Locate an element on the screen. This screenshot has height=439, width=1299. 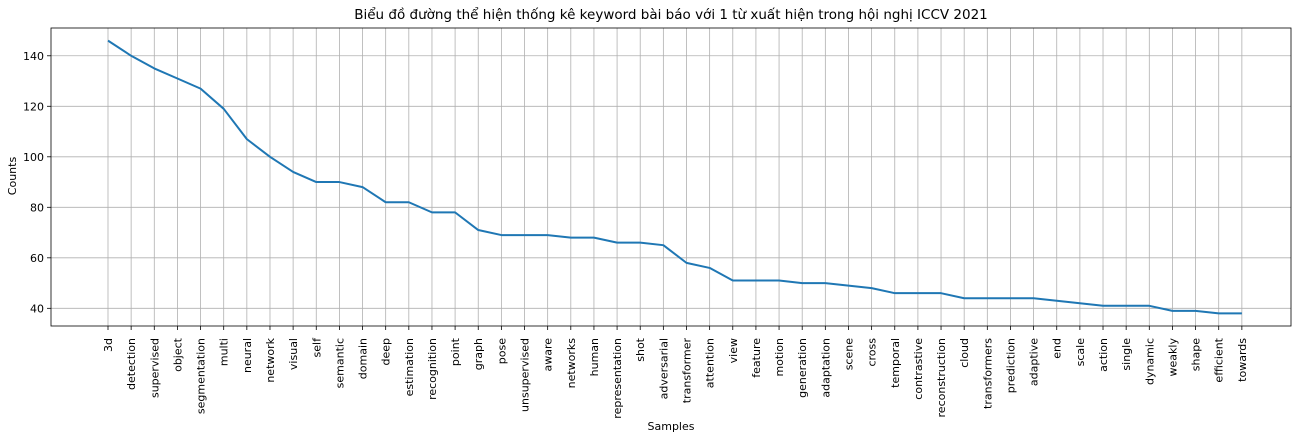
x-tick-label: adversarial is located at coordinates (663, 368).